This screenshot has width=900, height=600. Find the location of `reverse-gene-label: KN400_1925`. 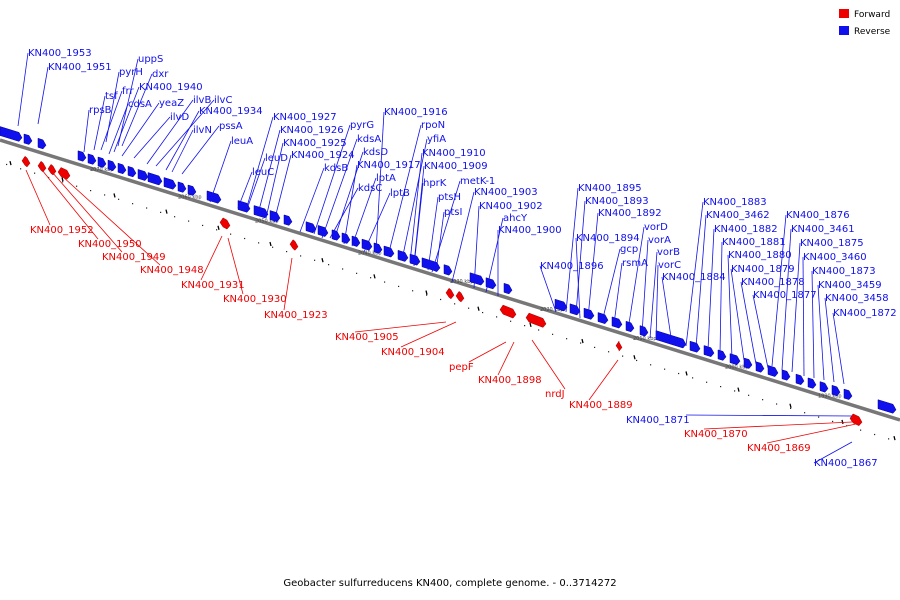

reverse-gene-label: KN400_1925 is located at coordinates (315, 143).